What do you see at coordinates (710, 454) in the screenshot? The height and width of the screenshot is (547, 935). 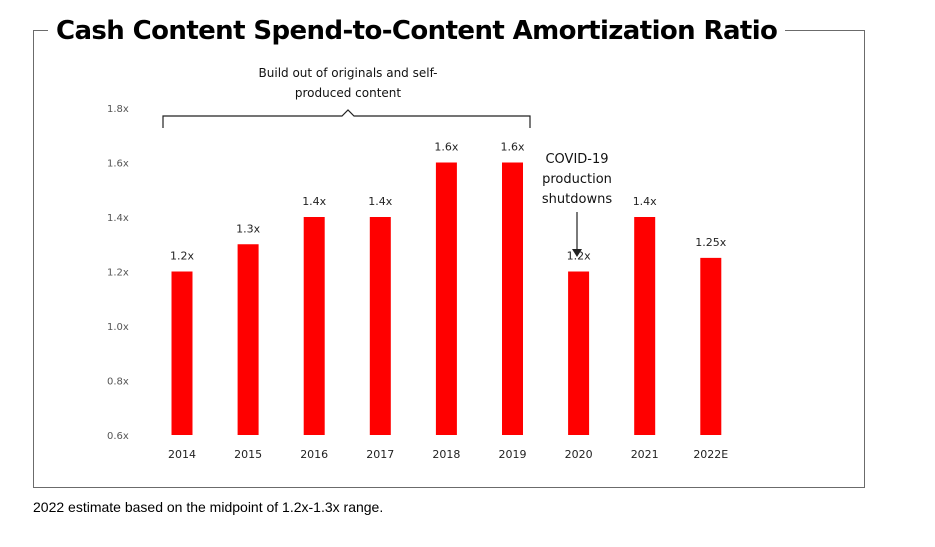 I see `x-label-2022E: 2022E` at bounding box center [710, 454].